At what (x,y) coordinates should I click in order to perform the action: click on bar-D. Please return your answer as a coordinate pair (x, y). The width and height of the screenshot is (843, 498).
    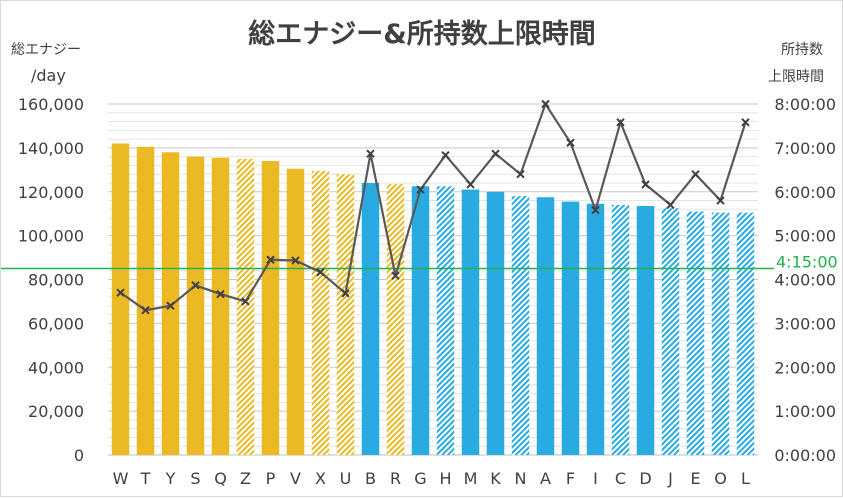
    Looking at the image, I should click on (645, 330).